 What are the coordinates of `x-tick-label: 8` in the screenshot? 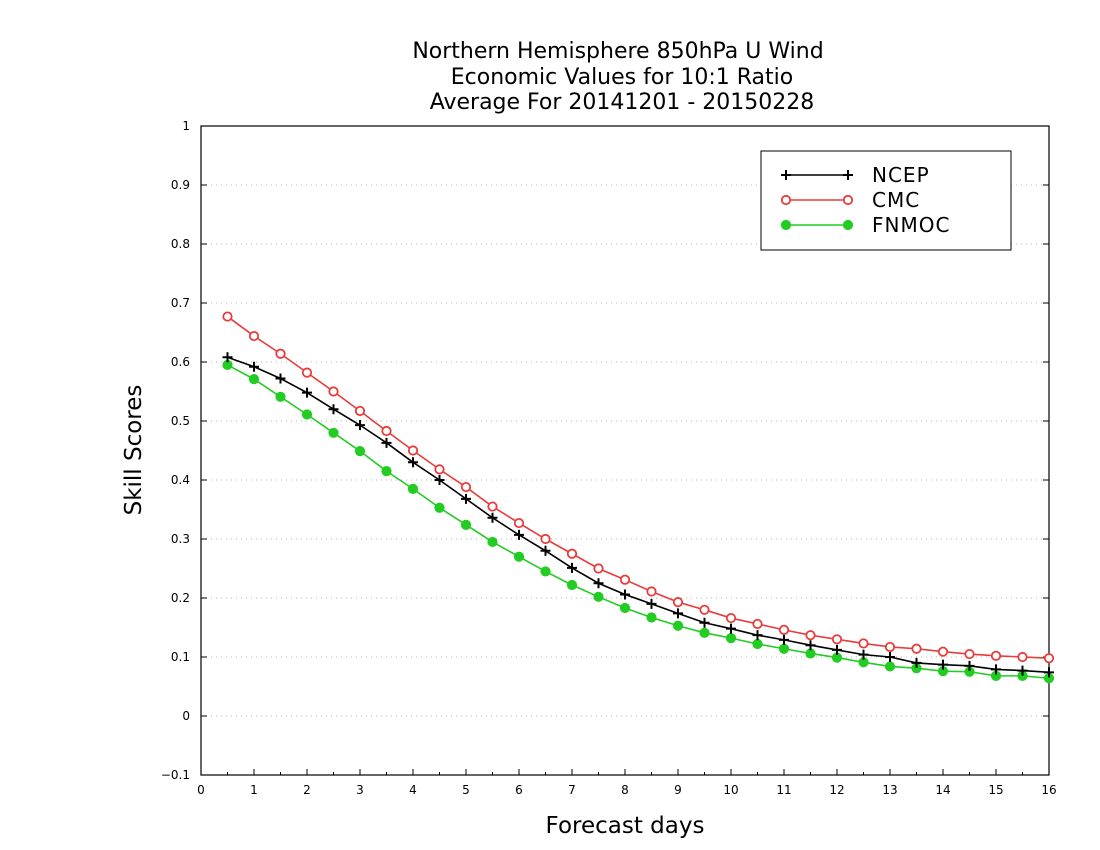 It's located at (625, 790).